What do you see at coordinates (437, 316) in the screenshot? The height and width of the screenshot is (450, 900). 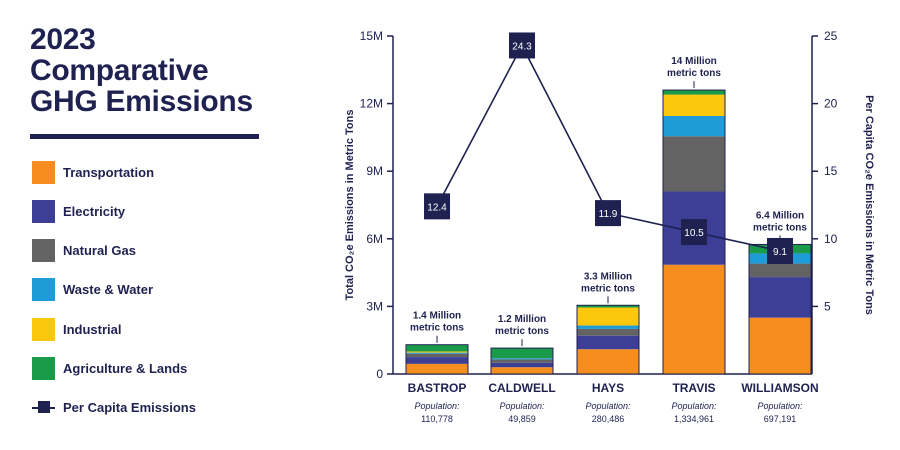 I see `total-label: 1.4 Million` at bounding box center [437, 316].